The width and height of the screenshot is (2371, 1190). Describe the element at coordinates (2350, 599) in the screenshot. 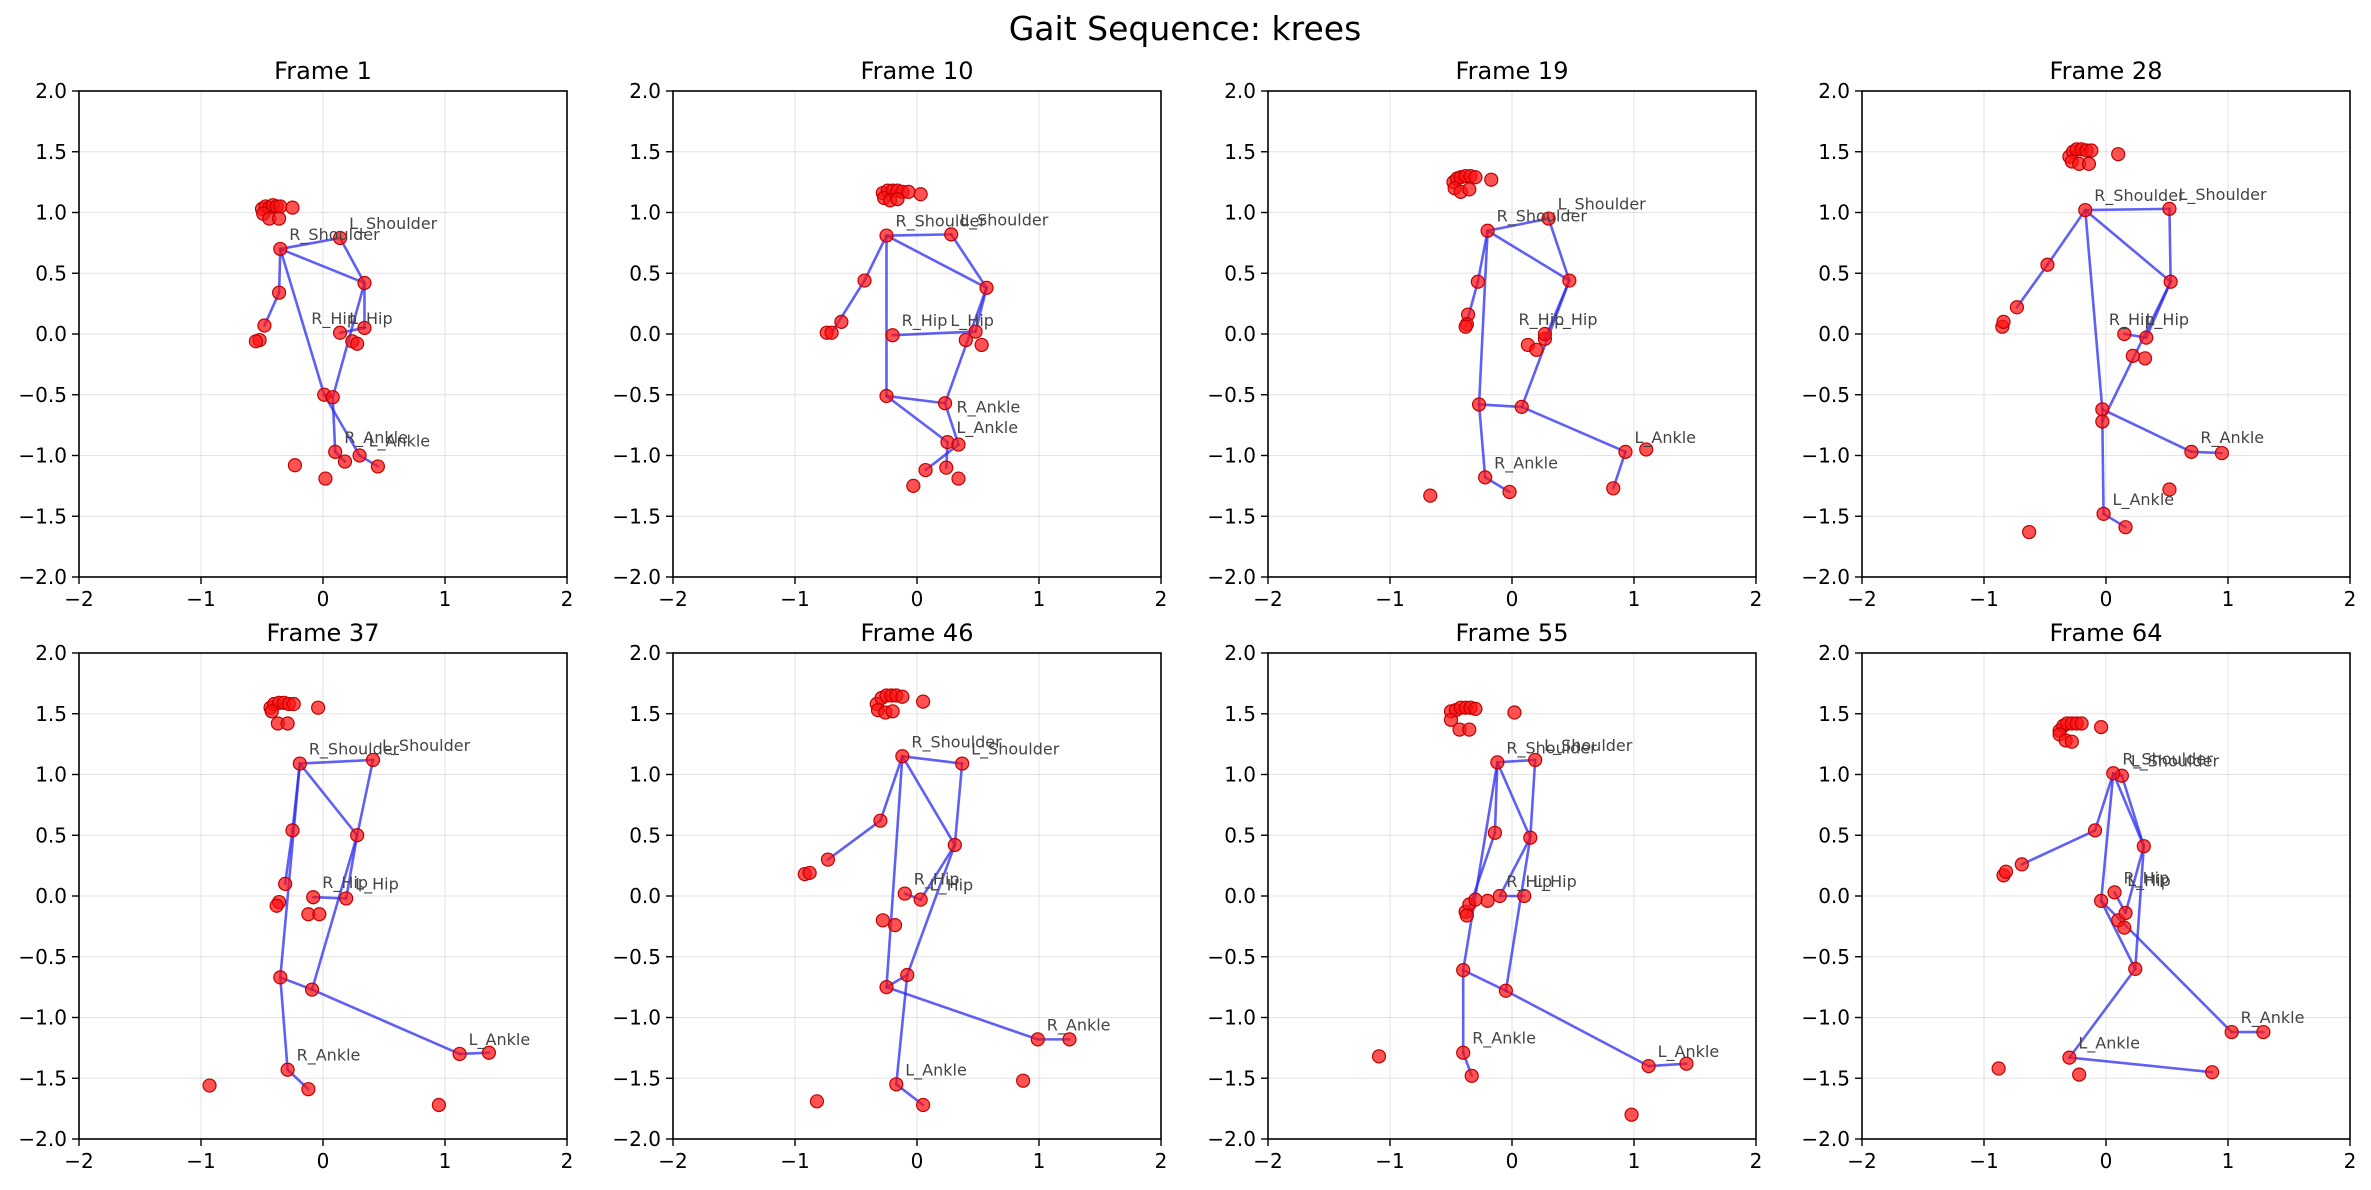

I see `x-tick-label: 2` at that location.